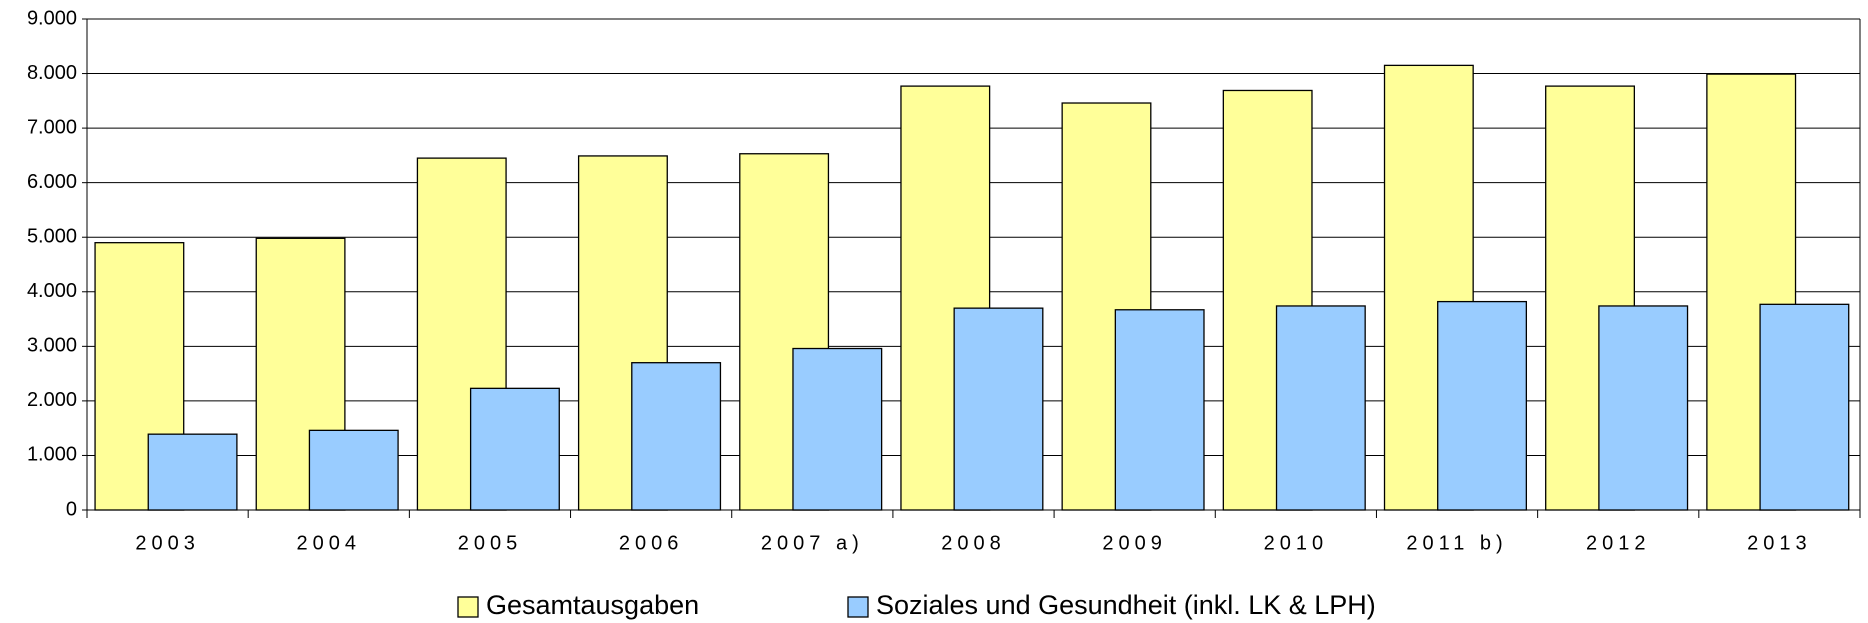 This screenshot has width=1868, height=623. Describe the element at coordinates (1296, 543) in the screenshot. I see `x-tick-label: 2010` at that location.